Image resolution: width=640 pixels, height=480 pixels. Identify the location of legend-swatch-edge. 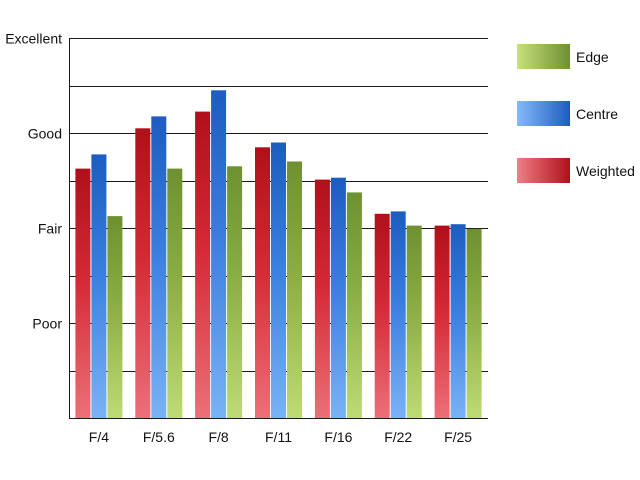
(543, 56).